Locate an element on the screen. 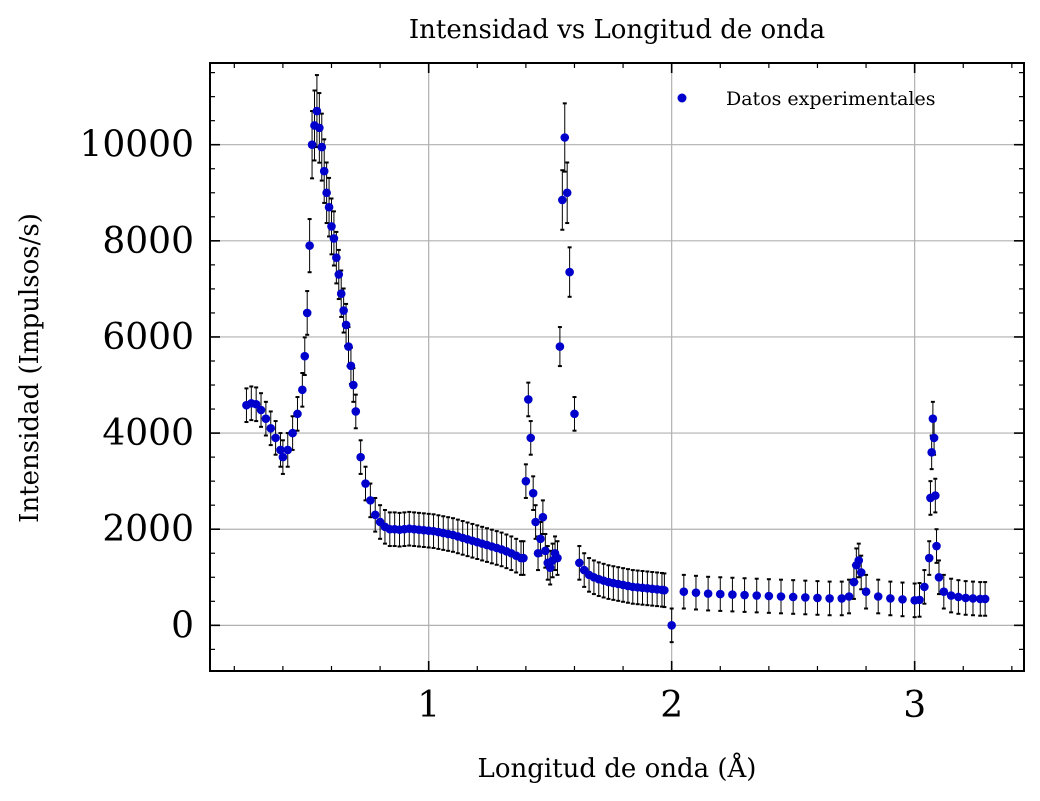  y-tick-label: 4000 is located at coordinates (148, 433).